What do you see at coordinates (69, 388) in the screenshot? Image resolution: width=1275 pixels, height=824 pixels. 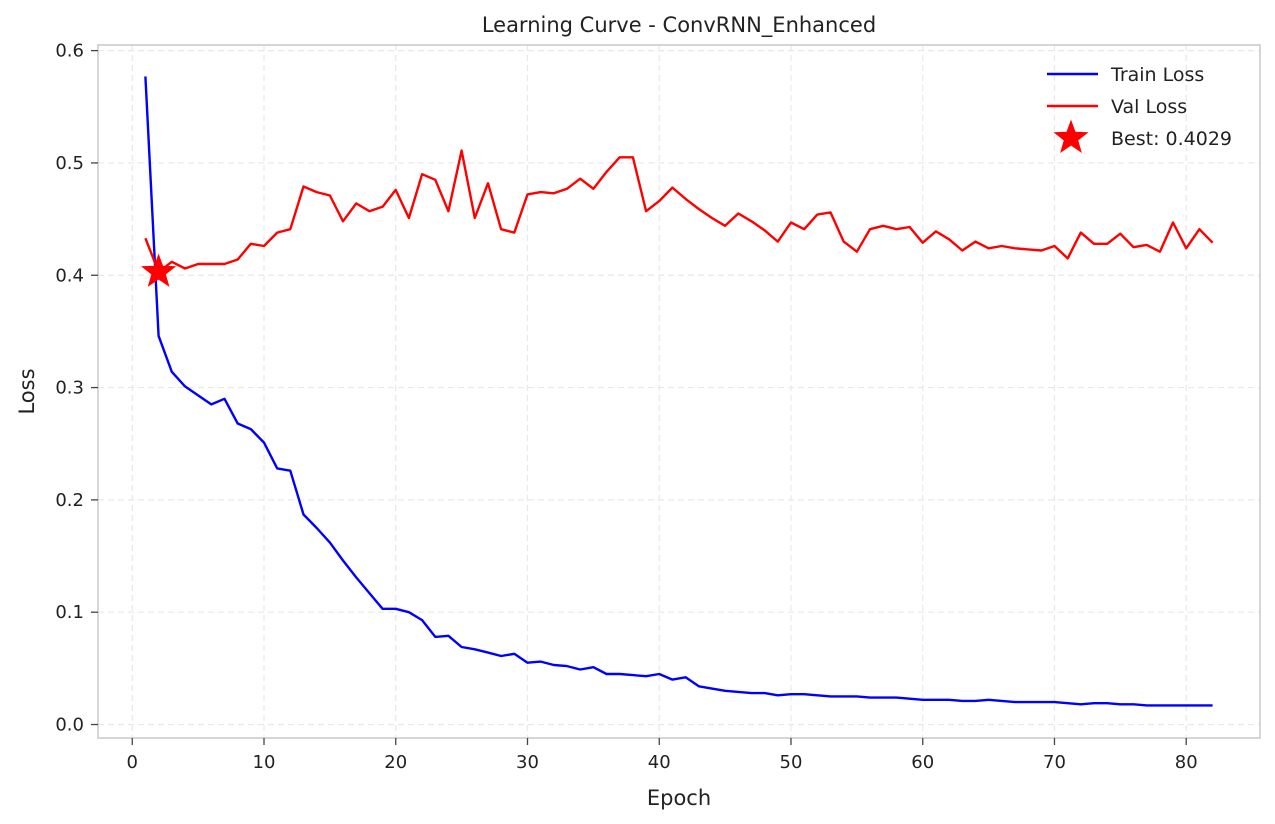 I see `y-tick-label: 0.3` at bounding box center [69, 388].